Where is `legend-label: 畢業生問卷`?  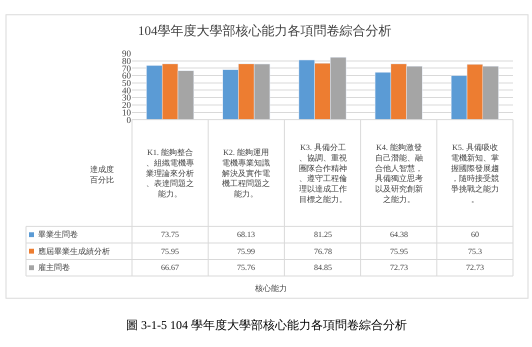
legend-label: 畢業生問卷 is located at coordinates (58, 234).